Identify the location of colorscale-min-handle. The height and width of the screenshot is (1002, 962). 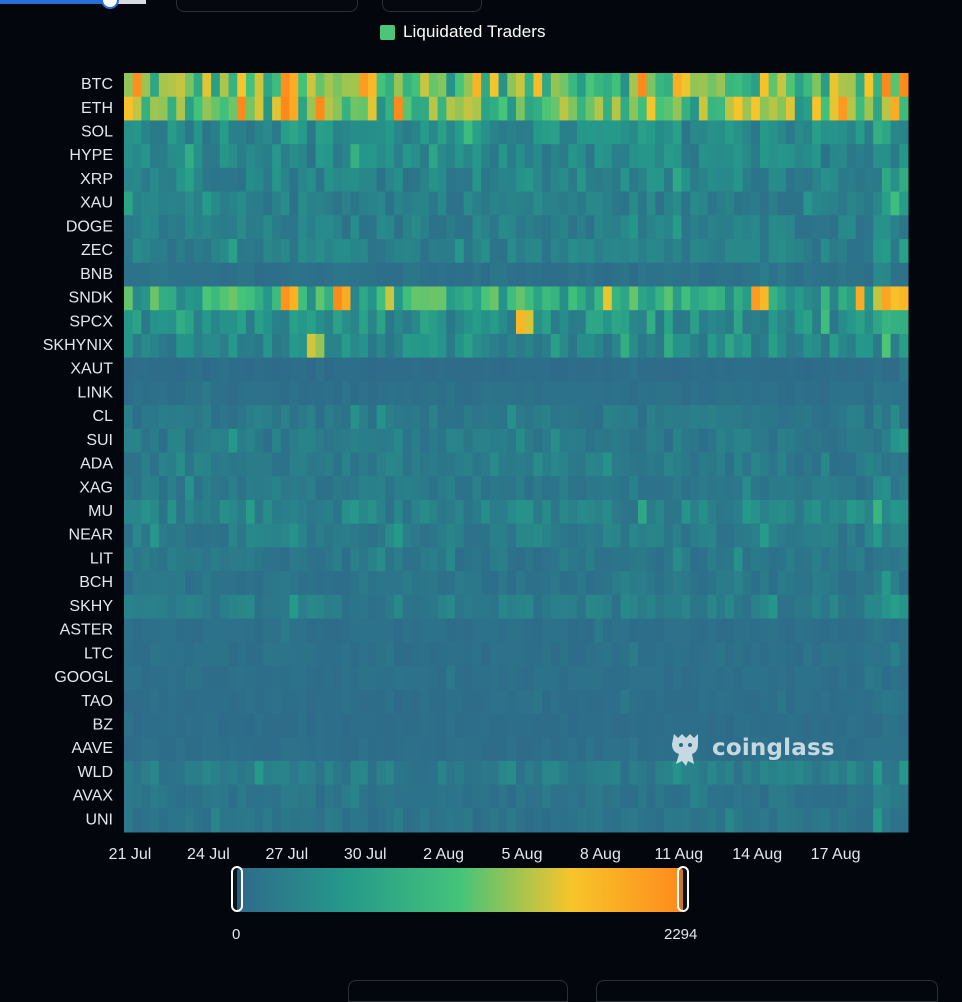
(237, 889).